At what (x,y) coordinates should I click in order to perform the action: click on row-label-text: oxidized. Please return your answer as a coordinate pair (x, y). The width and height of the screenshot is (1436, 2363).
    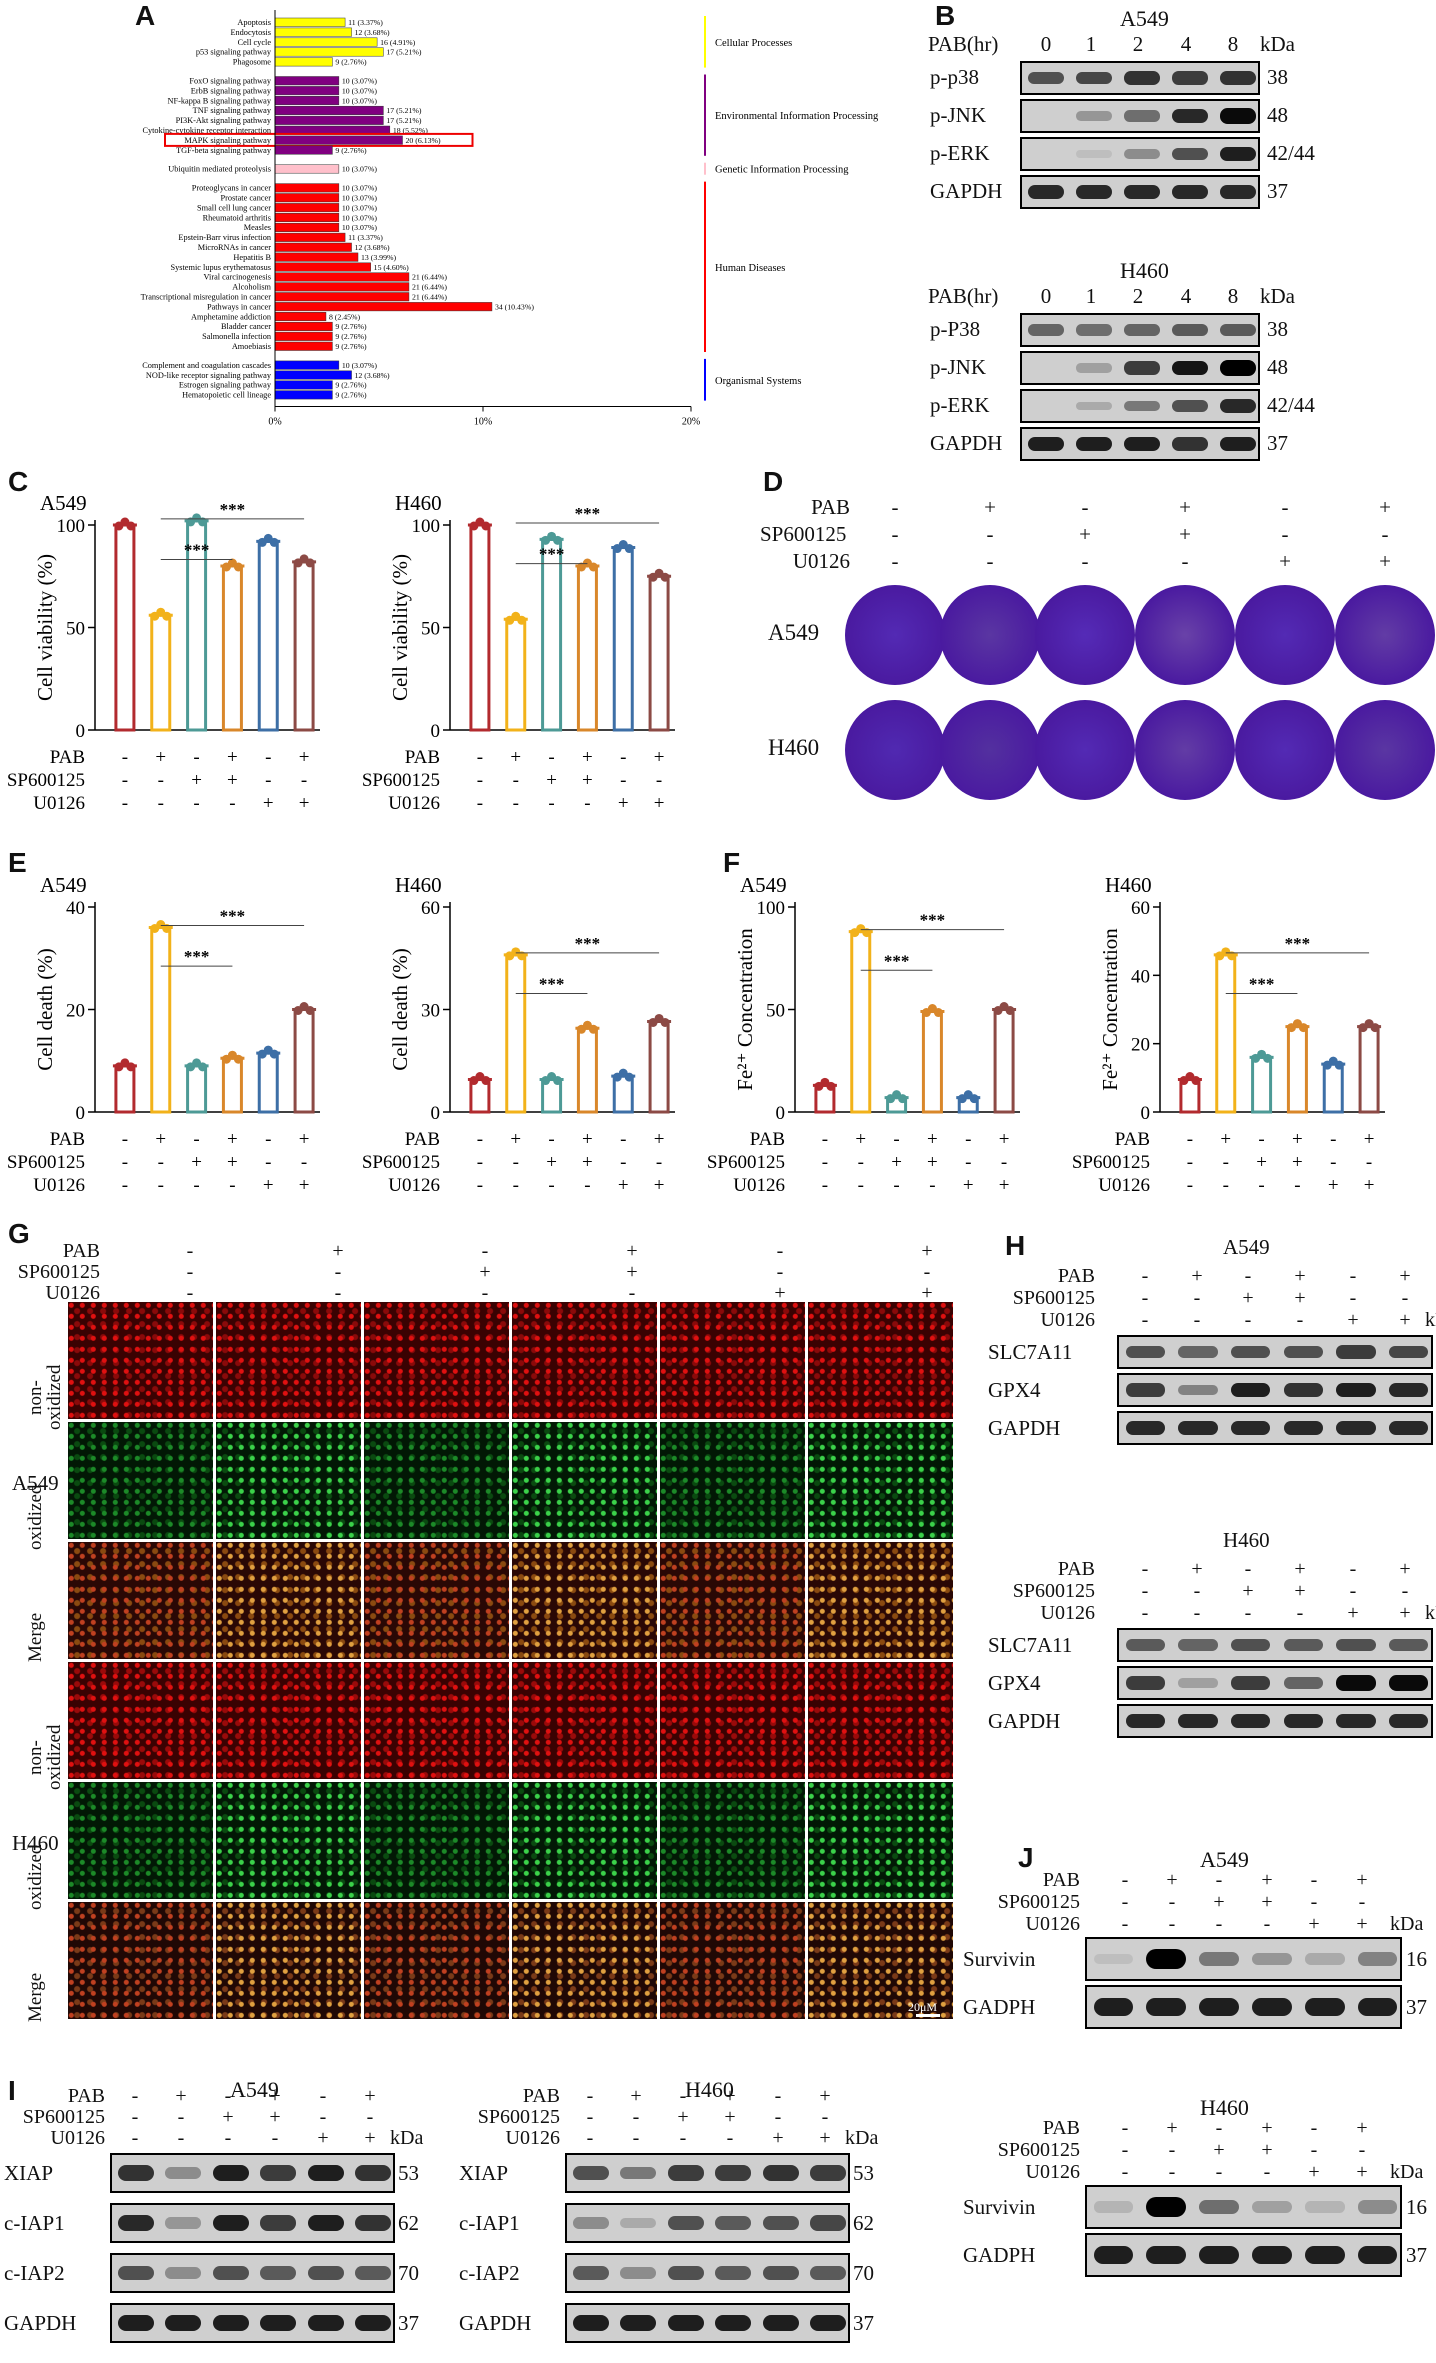
    Looking at the image, I should click on (54, 1757).